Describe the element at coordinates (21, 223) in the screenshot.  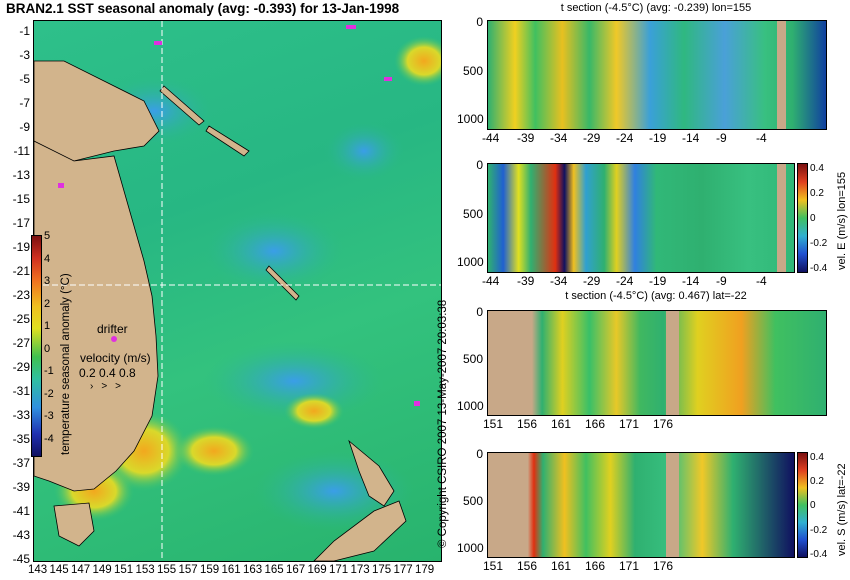
I see `map-y-tick-label: -17` at that location.